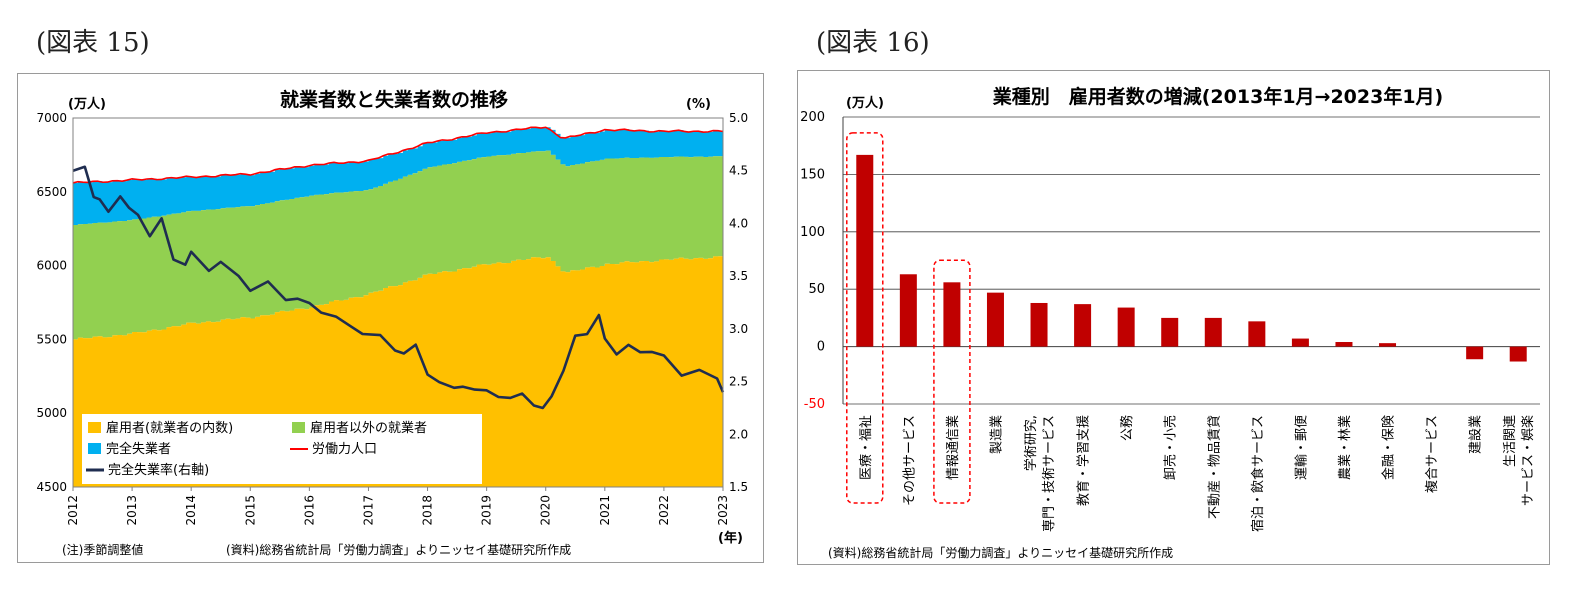 Image resolution: width=1579 pixels, height=593 pixels. Describe the element at coordinates (1049, 473) in the screenshot. I see `category-label: 専門・技術サービス` at that location.